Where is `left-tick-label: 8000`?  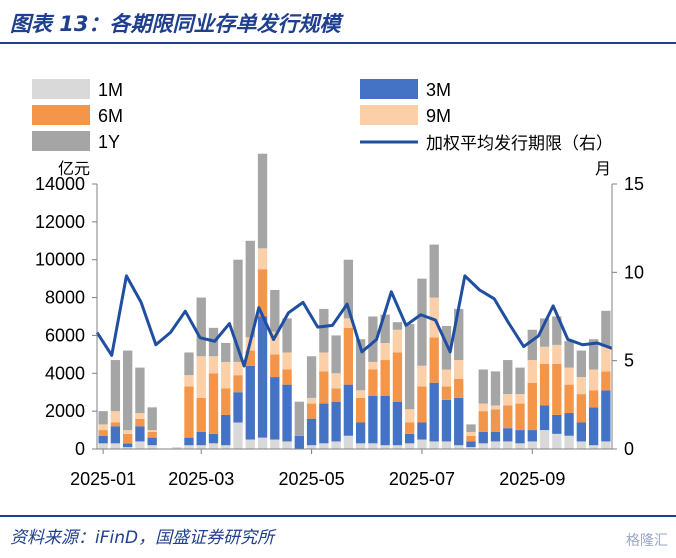 left-tick-label: 8000 is located at coordinates (65, 298).